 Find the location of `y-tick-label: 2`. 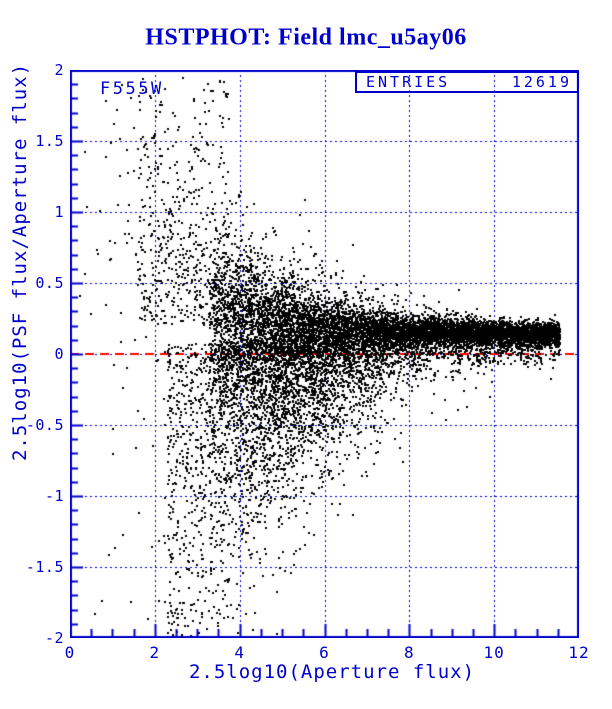

y-tick-label: 2 is located at coordinates (59, 70).